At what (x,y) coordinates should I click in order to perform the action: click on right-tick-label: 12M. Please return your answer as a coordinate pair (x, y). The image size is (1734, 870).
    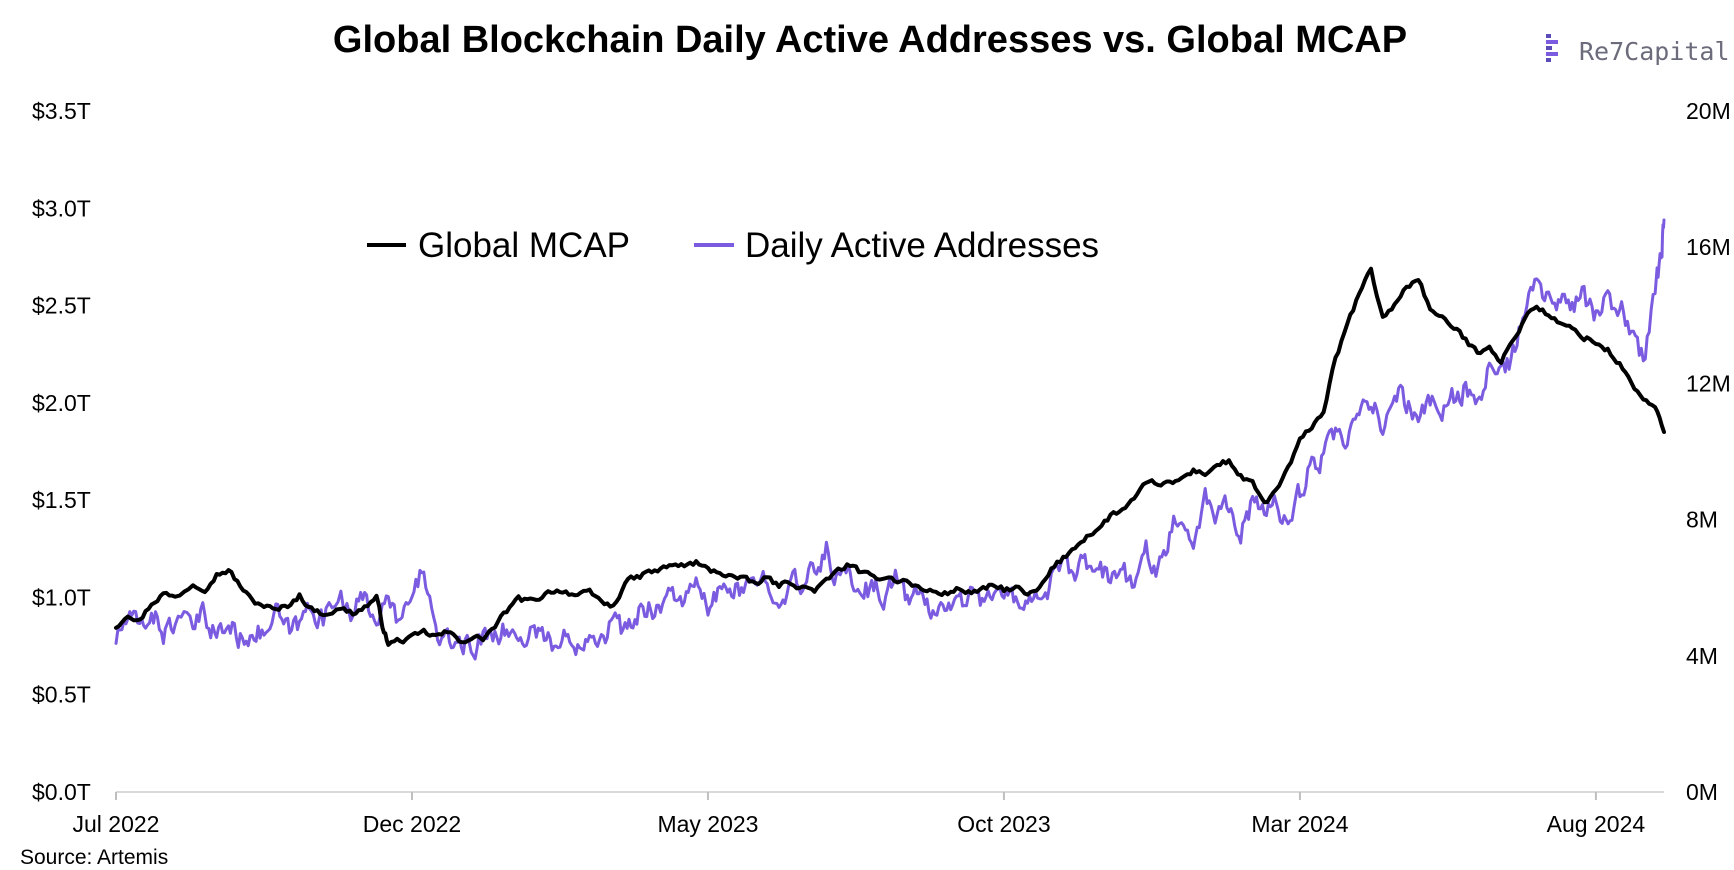
    Looking at the image, I should click on (1708, 383).